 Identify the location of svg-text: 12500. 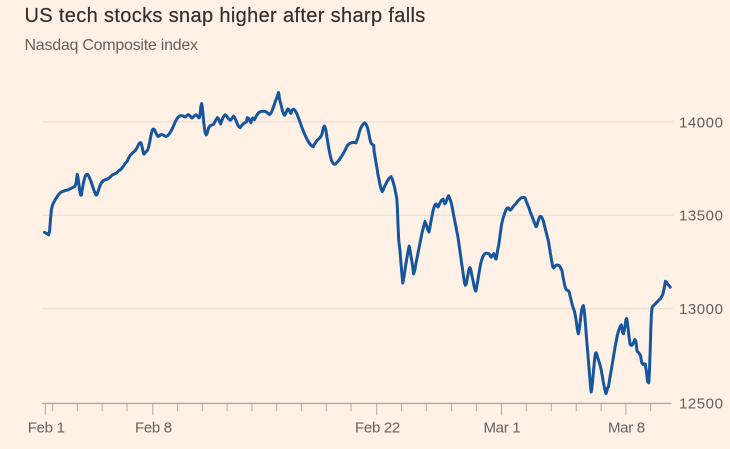
(701, 403).